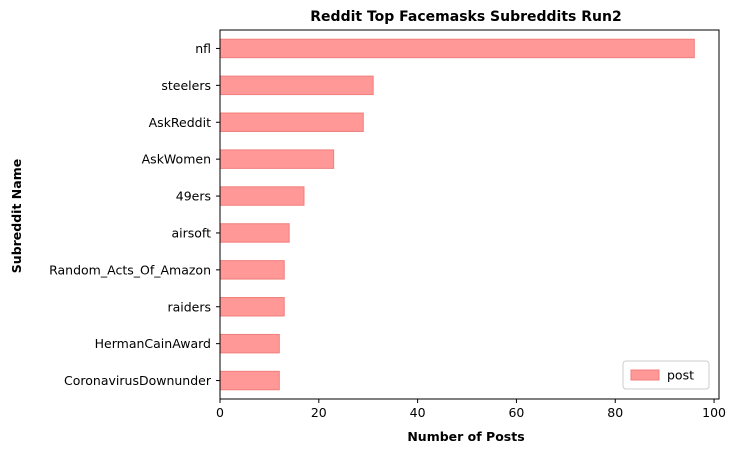 The width and height of the screenshot is (735, 453). Describe the element at coordinates (645, 375) in the screenshot. I see `legend-swatch` at that location.